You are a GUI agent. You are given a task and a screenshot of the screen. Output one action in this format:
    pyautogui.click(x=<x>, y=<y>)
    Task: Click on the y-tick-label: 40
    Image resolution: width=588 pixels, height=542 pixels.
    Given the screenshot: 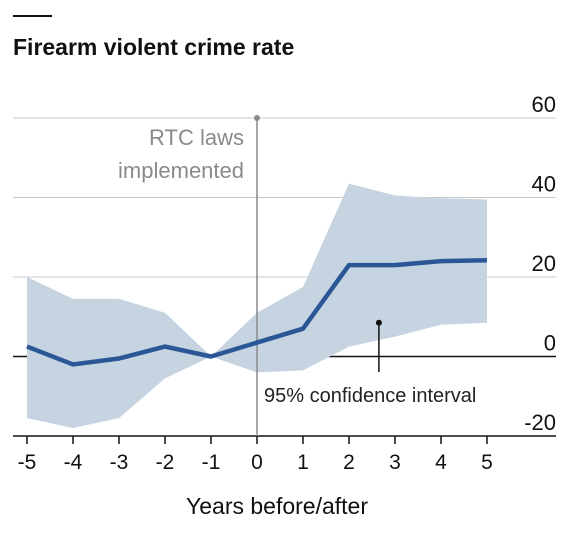 What is the action you would take?
    pyautogui.click(x=544, y=184)
    